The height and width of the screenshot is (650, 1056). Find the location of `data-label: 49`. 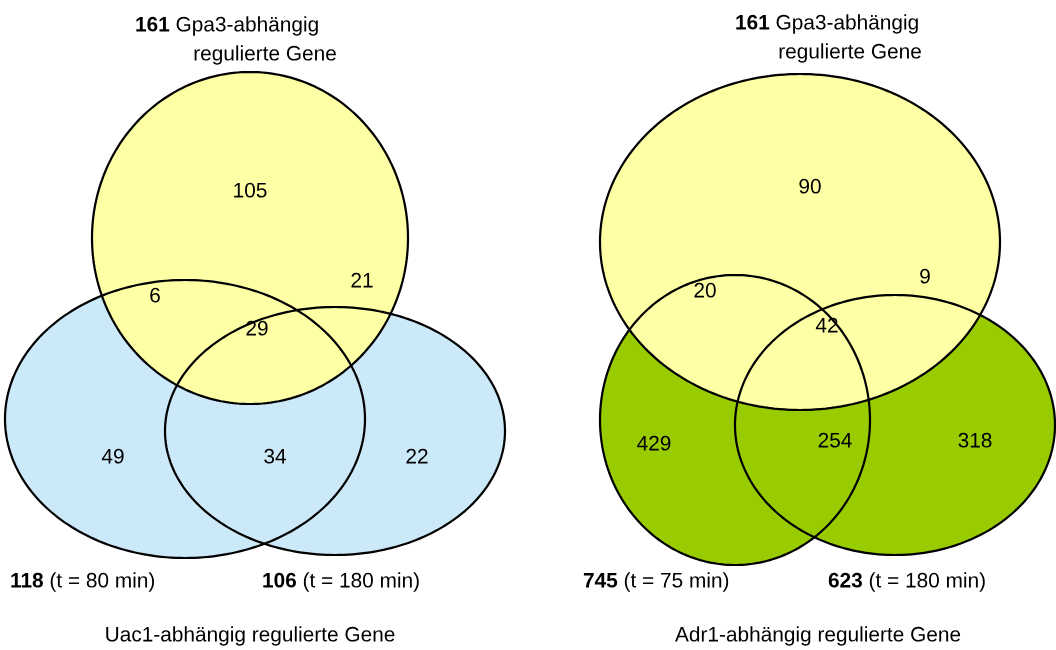

data-label: 49 is located at coordinates (112, 456).